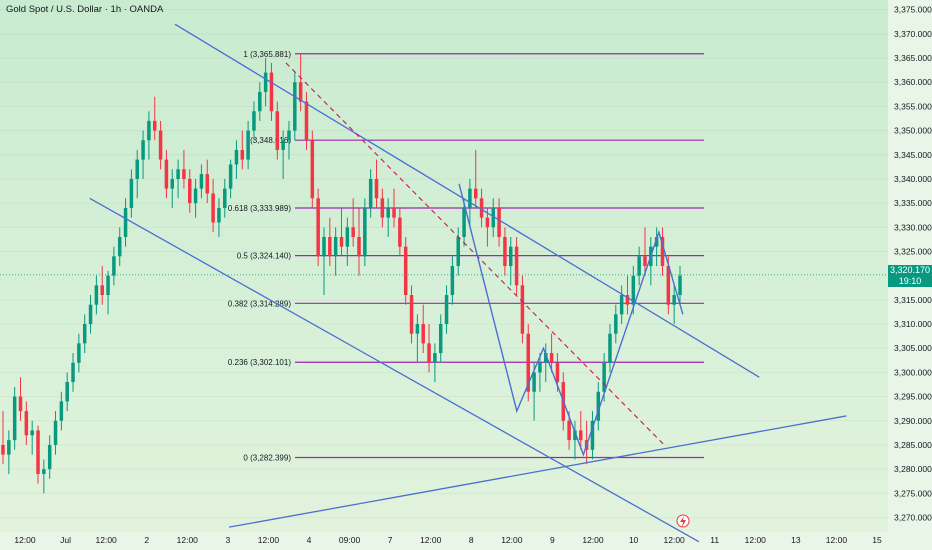 Image resolution: width=932 pixels, height=550 pixels. Describe the element at coordinates (796, 540) in the screenshot. I see `x-tick-label: 13` at that location.